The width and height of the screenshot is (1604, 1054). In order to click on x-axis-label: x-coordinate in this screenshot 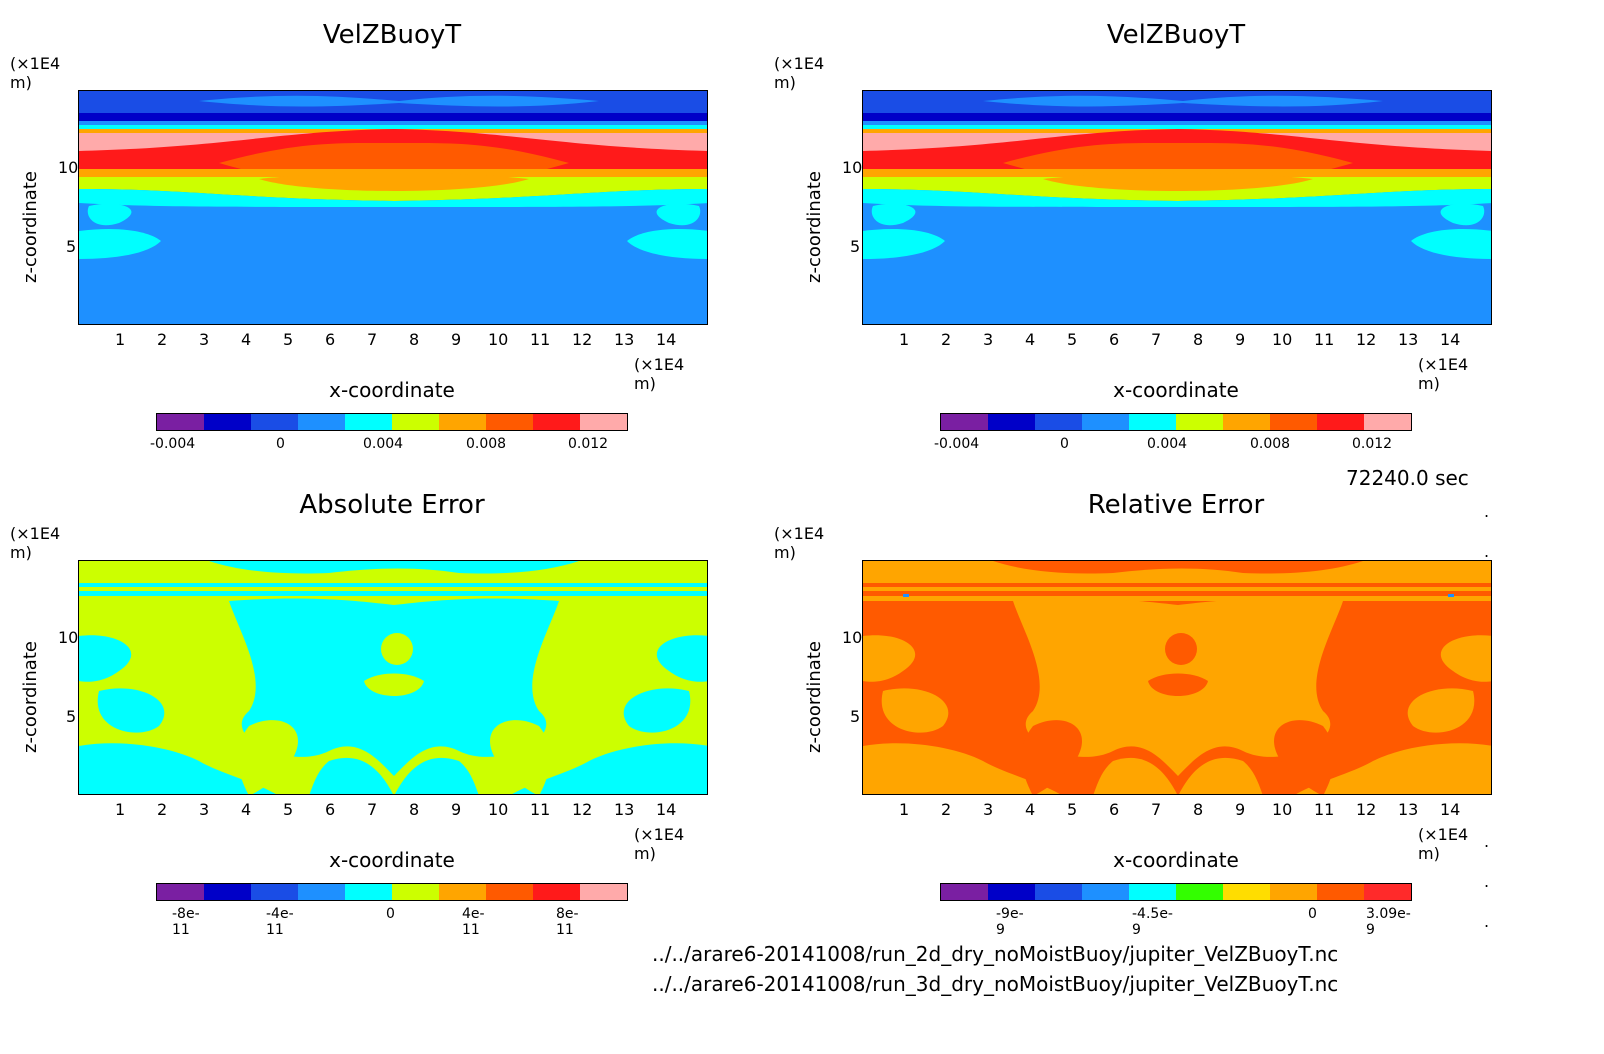, I will do `click(1176, 860)`.